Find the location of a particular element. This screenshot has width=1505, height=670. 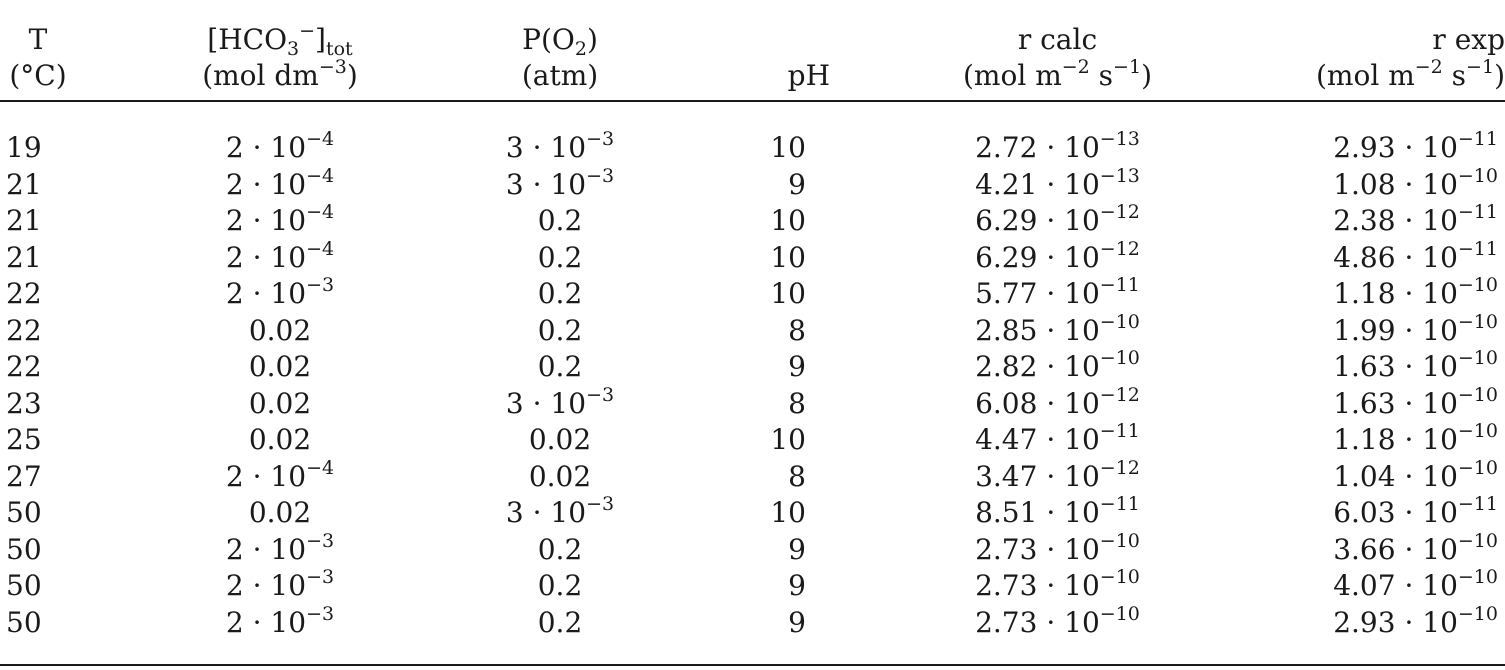

cell-temperature: 23 is located at coordinates (24, 403).